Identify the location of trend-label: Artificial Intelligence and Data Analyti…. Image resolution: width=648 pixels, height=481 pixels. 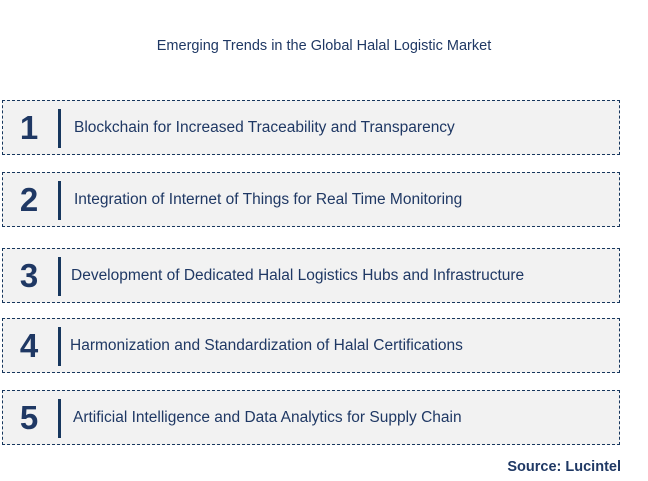
(267, 417).